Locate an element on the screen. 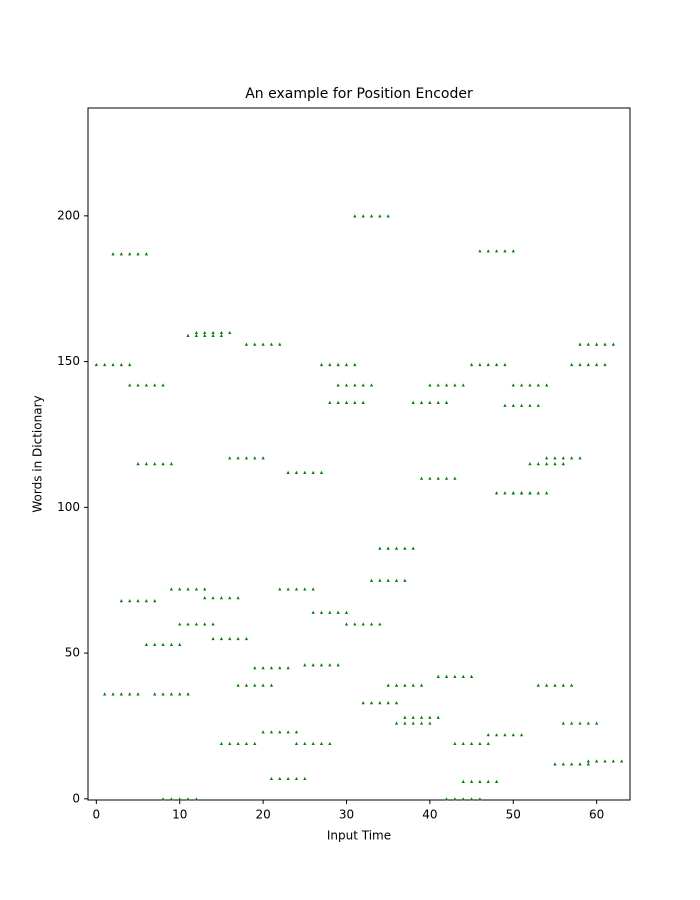  y-tick-label: 150 is located at coordinates (68, 361).